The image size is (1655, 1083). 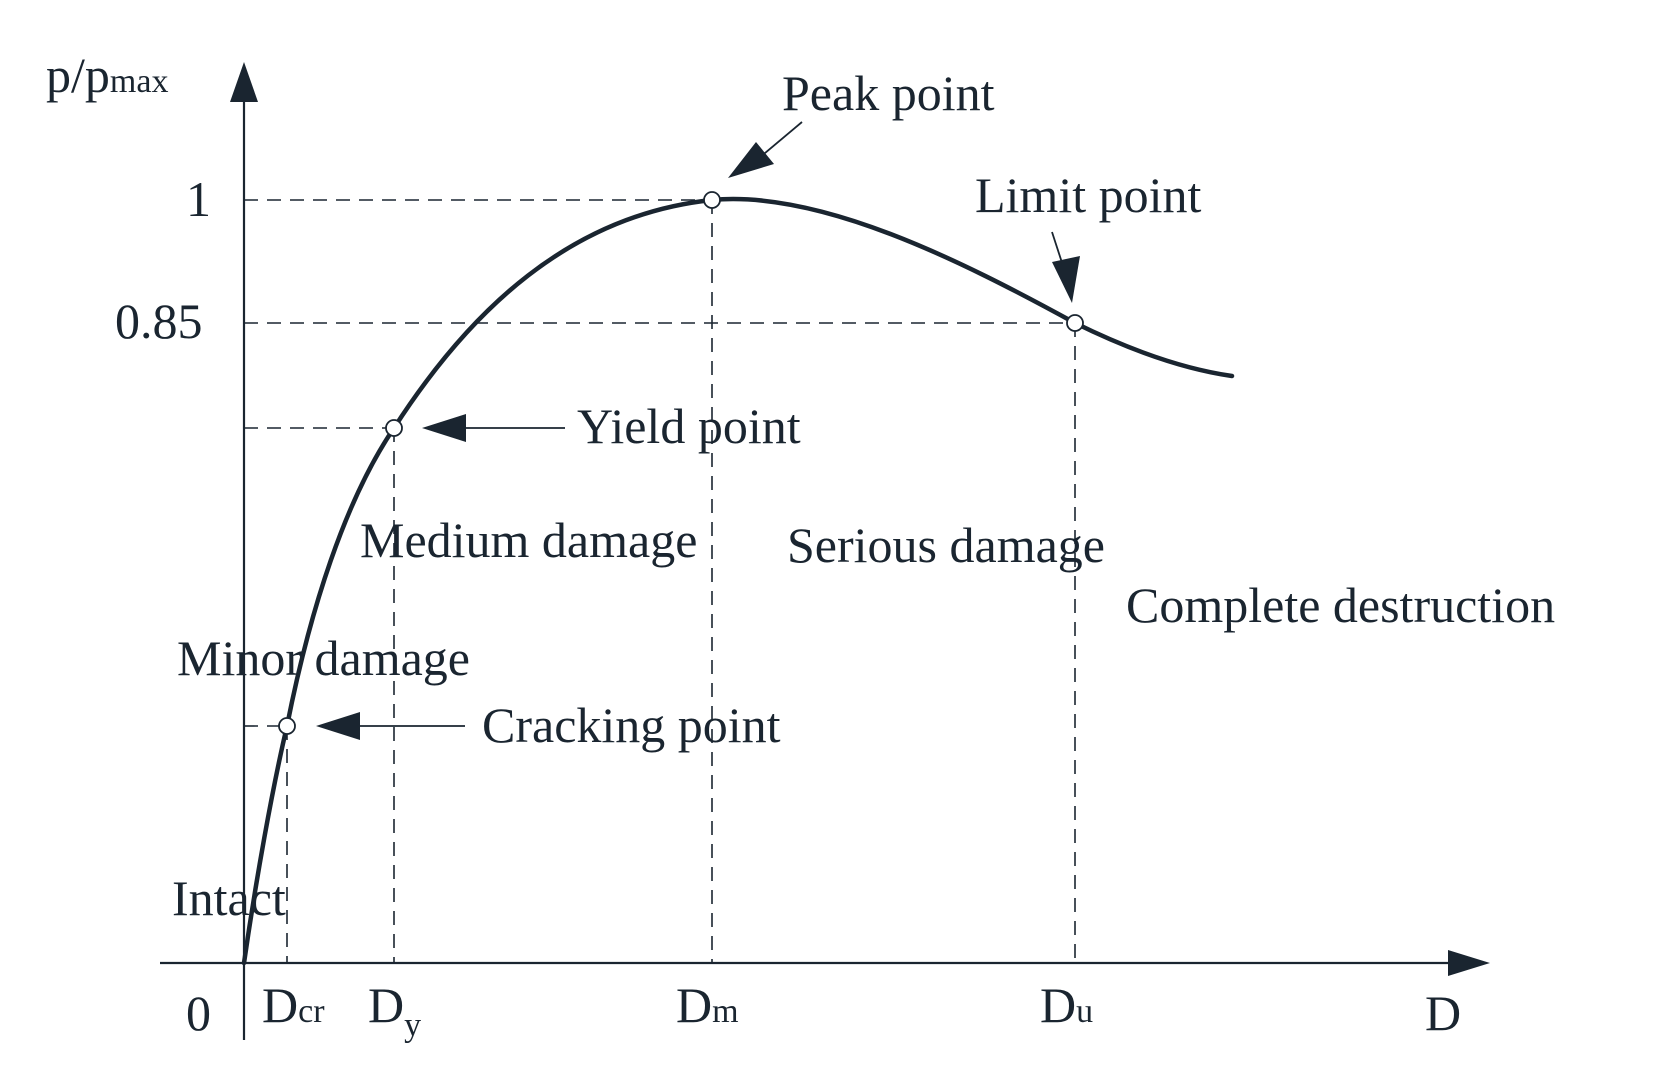 What do you see at coordinates (689, 426) in the screenshot?
I see `yield-point-label: Yield point` at bounding box center [689, 426].